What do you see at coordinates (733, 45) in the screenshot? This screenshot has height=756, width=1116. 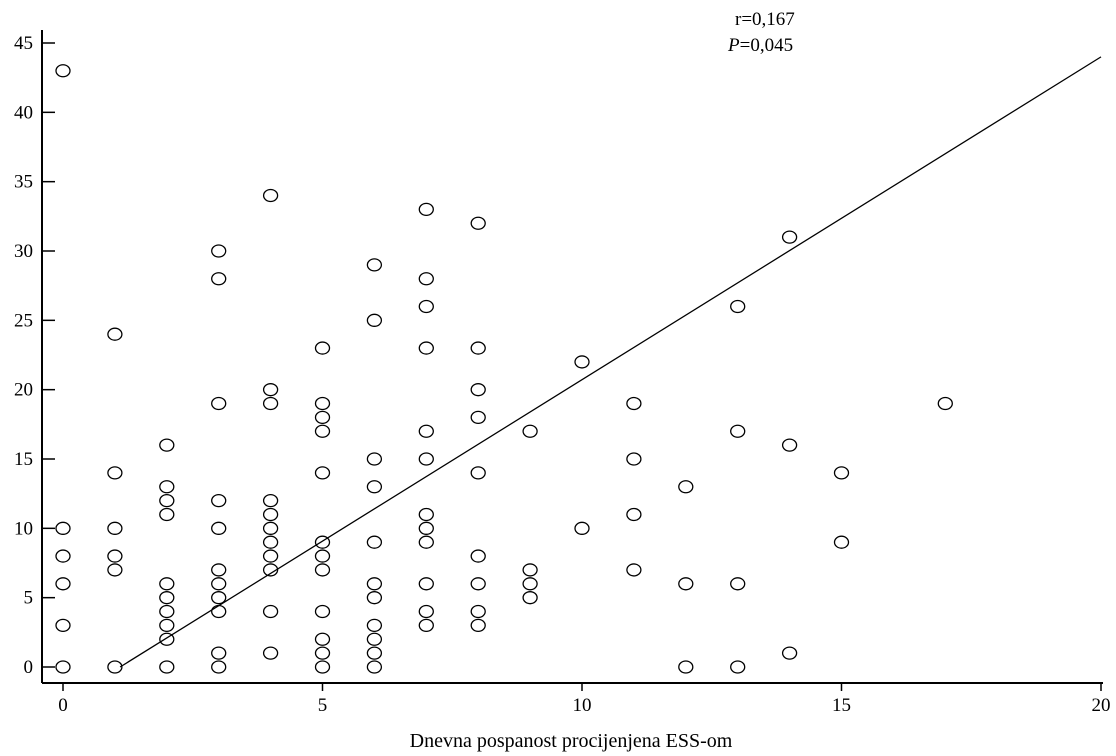 I see `p-symbol: P` at bounding box center [733, 45].